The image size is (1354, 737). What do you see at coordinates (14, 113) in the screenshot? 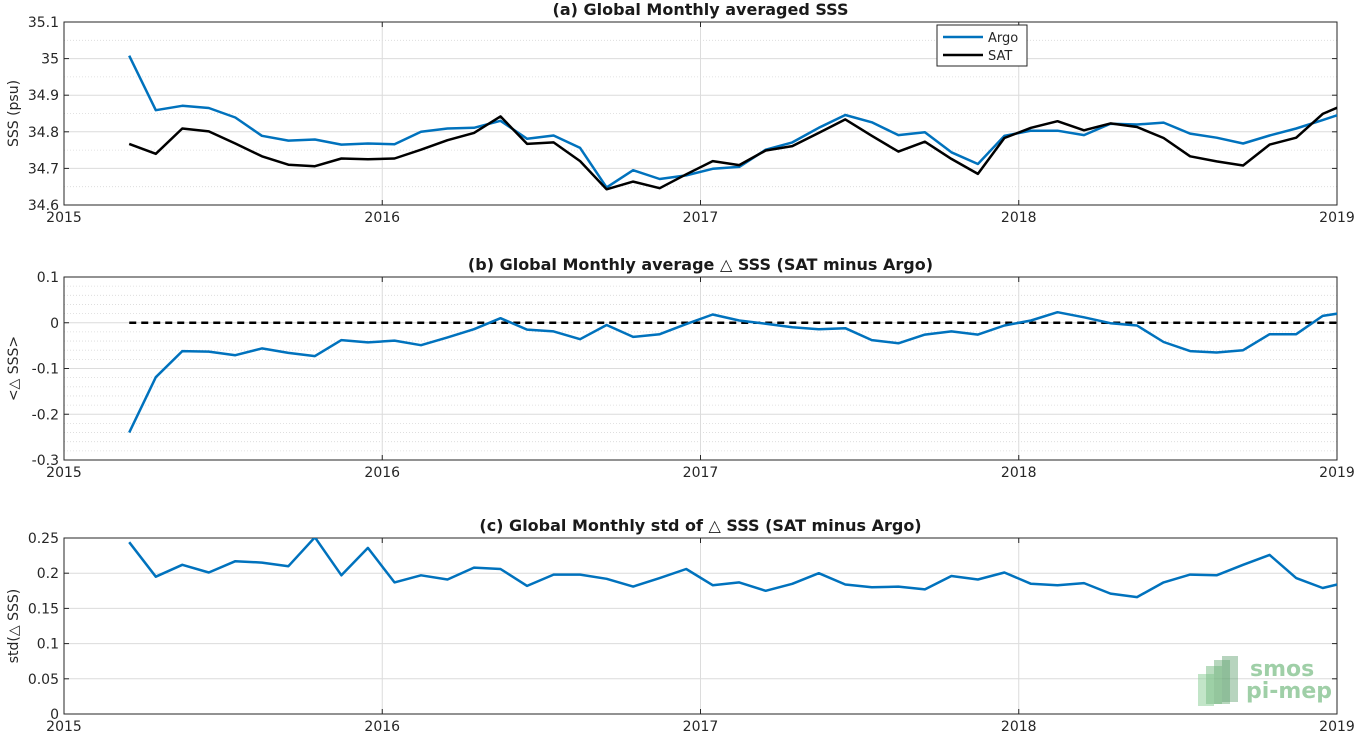
I see `y-axis-label: SSS (psu)` at bounding box center [14, 113].